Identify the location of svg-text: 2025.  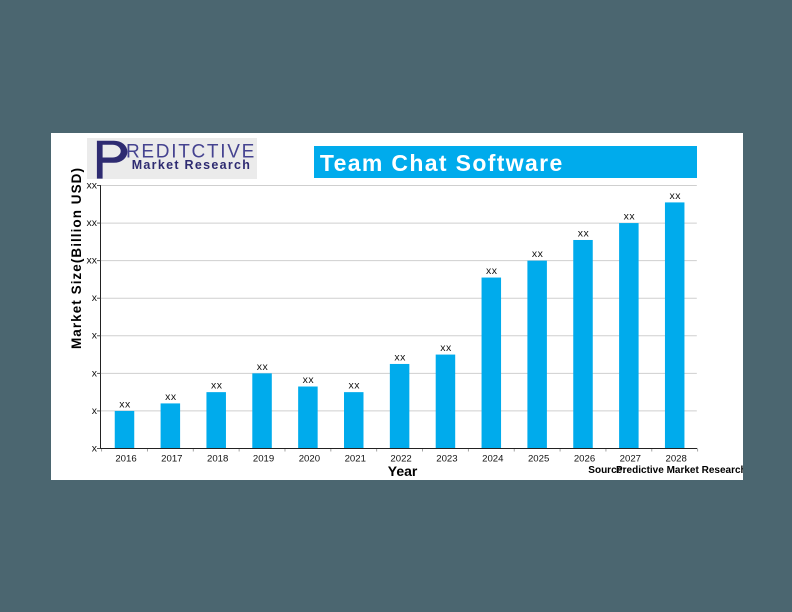
(538, 458).